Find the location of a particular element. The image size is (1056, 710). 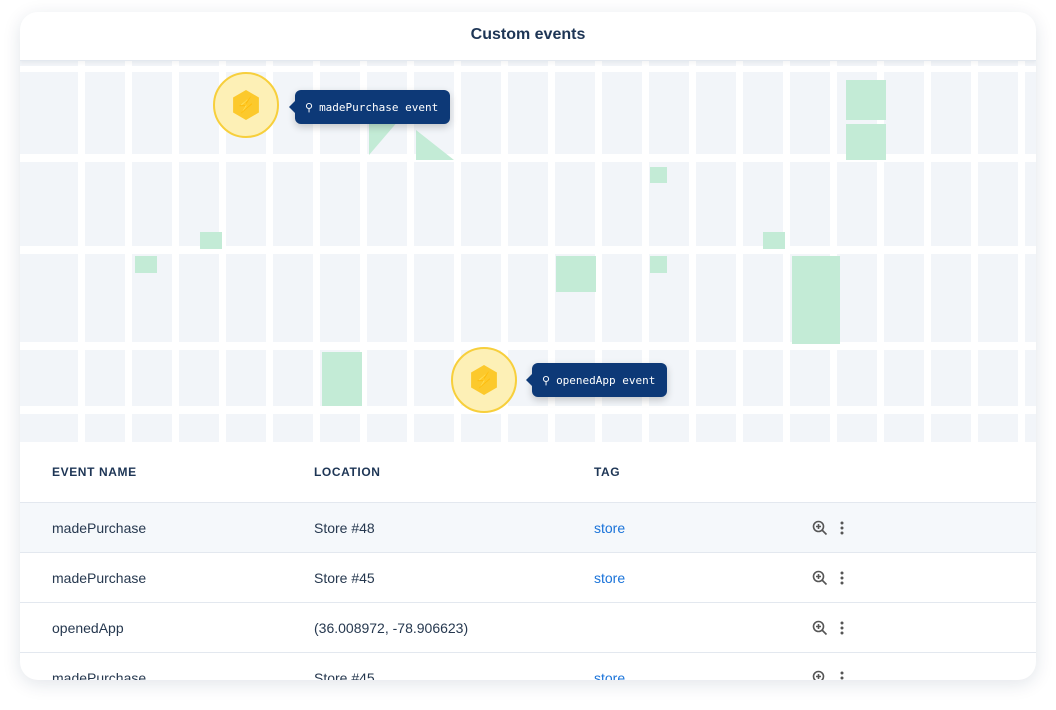

event-tooltip: ⚲ openedApp event is located at coordinates (596, 380).